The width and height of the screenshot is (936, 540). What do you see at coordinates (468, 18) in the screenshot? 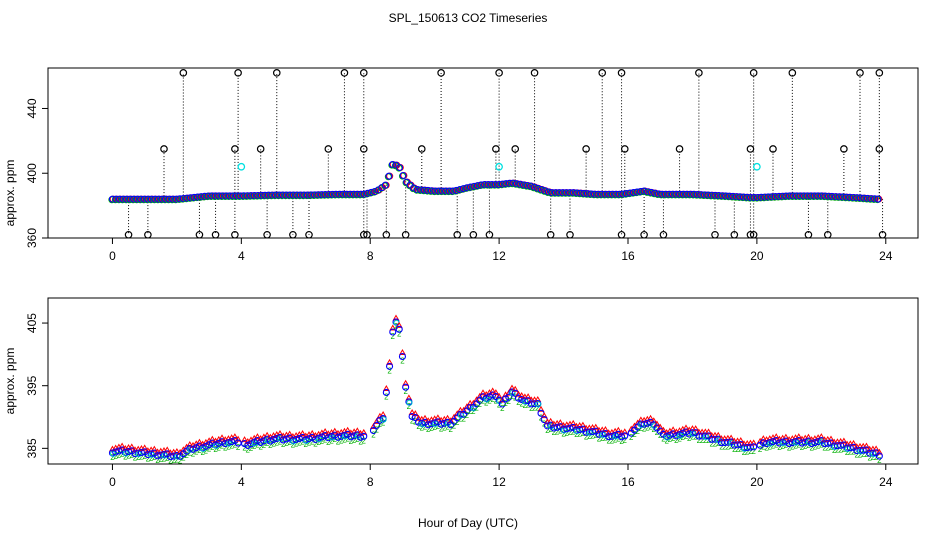
I see `figure-title: SPL_150613 CO2 Timeseries` at bounding box center [468, 18].